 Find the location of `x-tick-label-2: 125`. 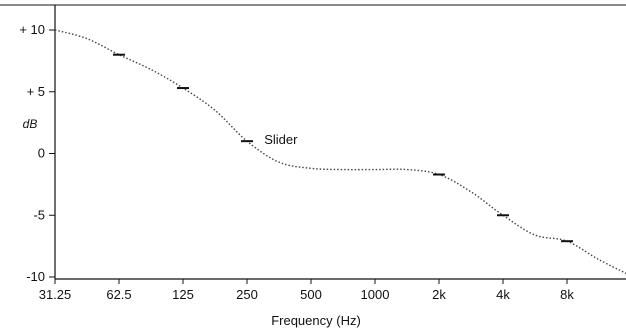

x-tick-label-2: 125 is located at coordinates (183, 294).